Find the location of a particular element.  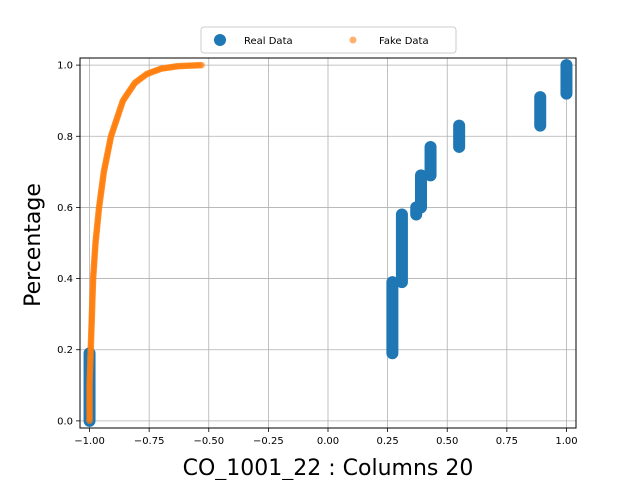

legend-real-label: Real Data is located at coordinates (268, 41).